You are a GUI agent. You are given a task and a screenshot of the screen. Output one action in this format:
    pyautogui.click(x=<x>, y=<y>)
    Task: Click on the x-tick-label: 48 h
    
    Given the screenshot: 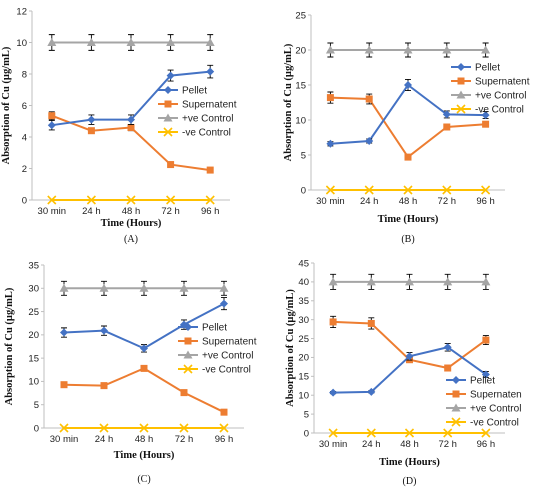 What is the action you would take?
    pyautogui.click(x=408, y=201)
    